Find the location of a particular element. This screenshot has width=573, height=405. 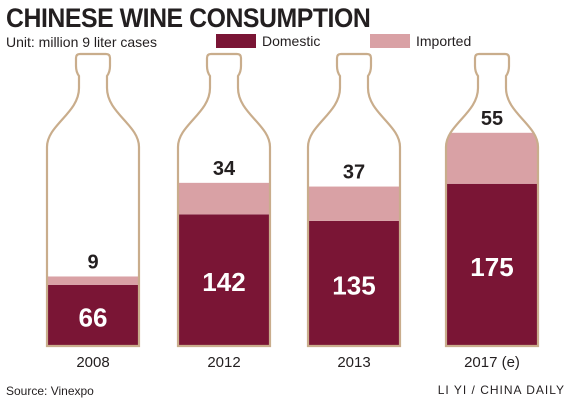

label-imported-2012: 34 is located at coordinates (224, 169).